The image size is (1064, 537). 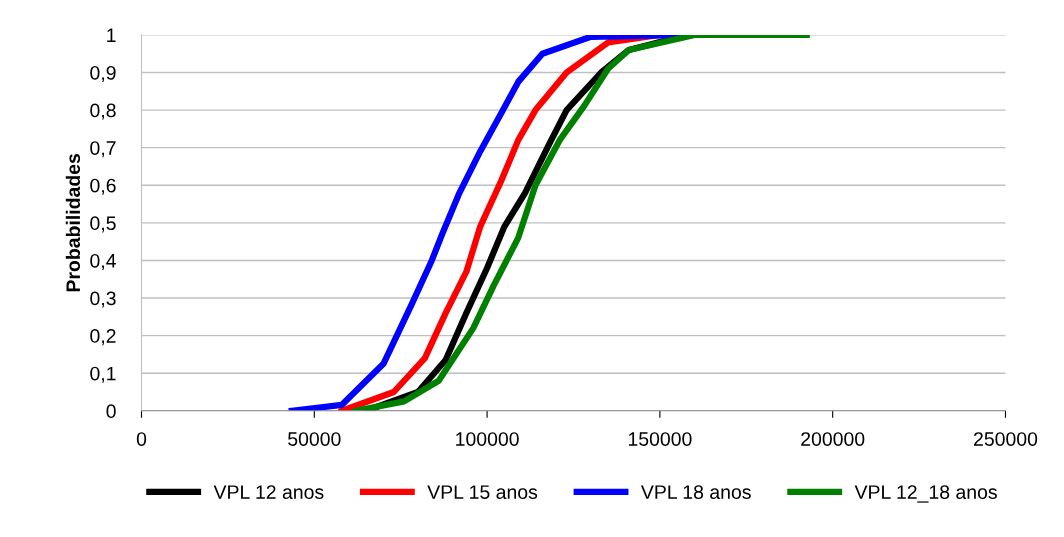 What do you see at coordinates (111, 35) in the screenshot?
I see `y-tick-label: 1` at bounding box center [111, 35].